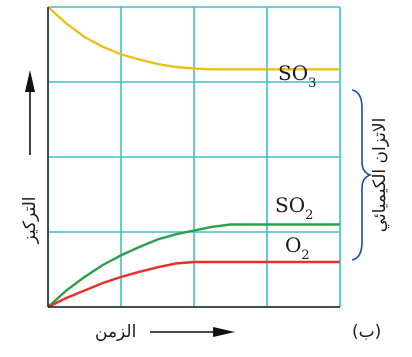 The image size is (412, 357). Describe the element at coordinates (367, 332) in the screenshot. I see `panel-label: (ب)` at that location.